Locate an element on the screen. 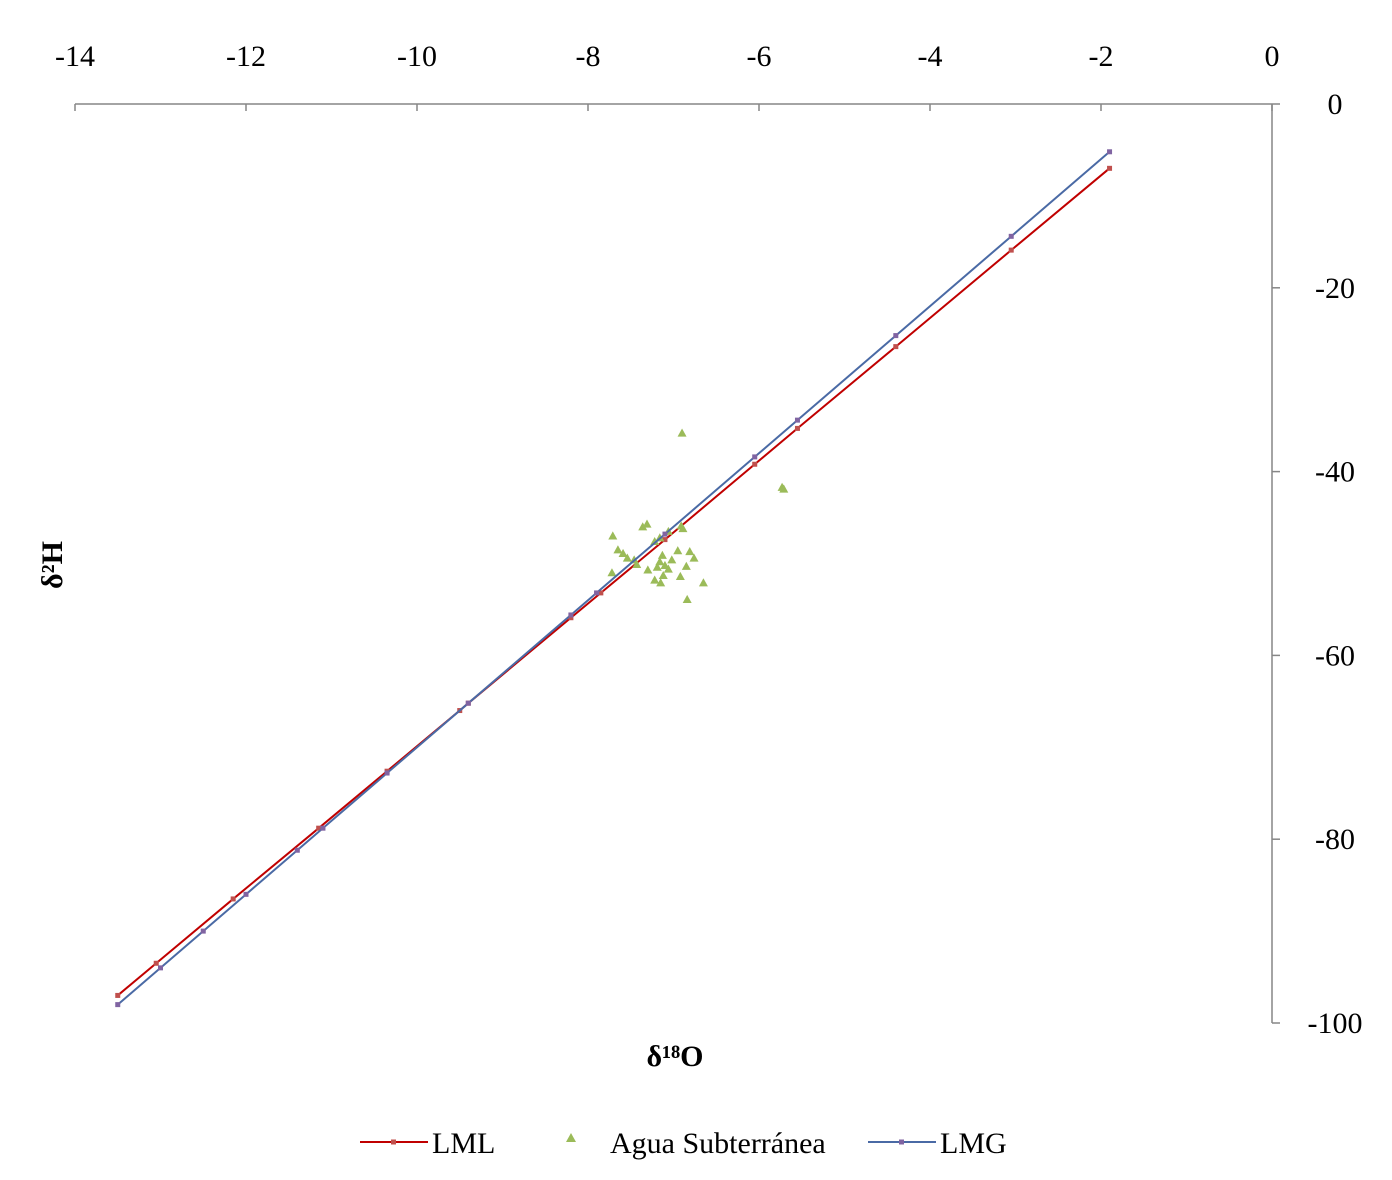 Image resolution: width=1392 pixels, height=1180 pixels. x-tick-label: 0 is located at coordinates (1272, 56).